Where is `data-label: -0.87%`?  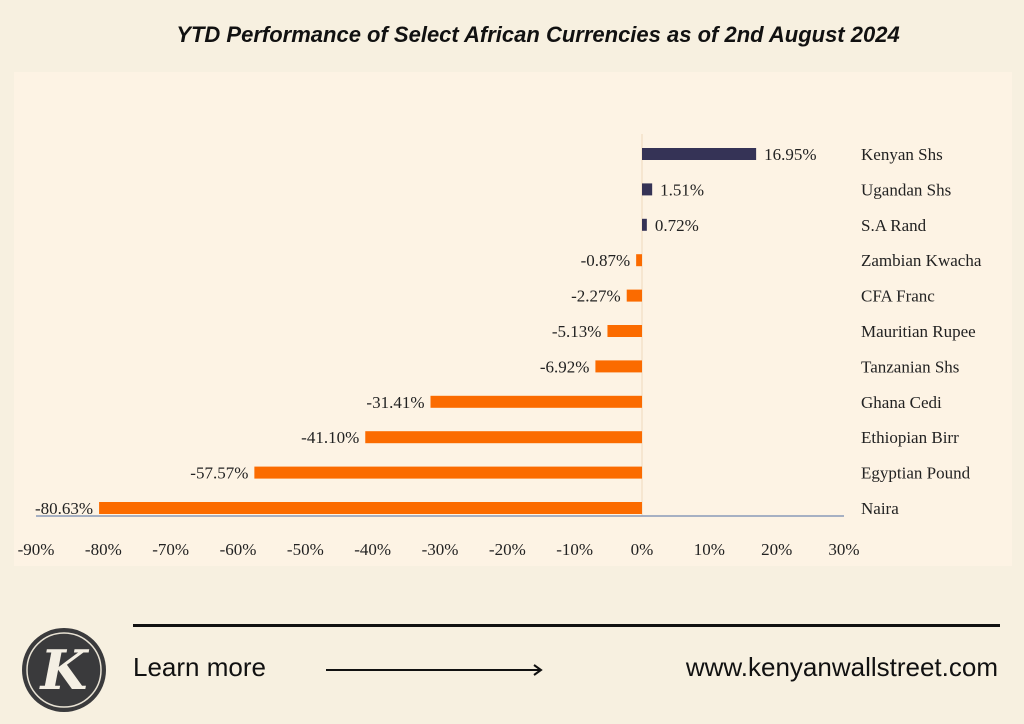 data-label: -0.87% is located at coordinates (606, 260).